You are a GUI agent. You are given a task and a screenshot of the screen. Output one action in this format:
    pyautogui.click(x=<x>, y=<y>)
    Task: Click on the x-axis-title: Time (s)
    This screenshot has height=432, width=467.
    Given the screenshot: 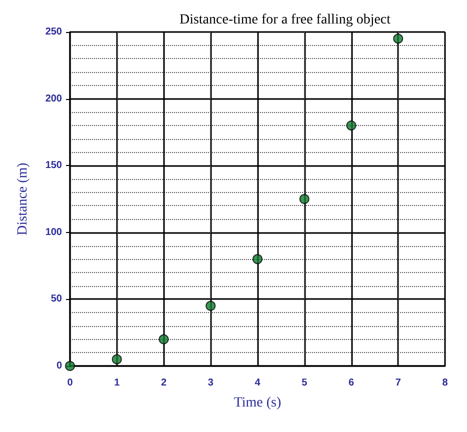 What is the action you would take?
    pyautogui.click(x=258, y=403)
    